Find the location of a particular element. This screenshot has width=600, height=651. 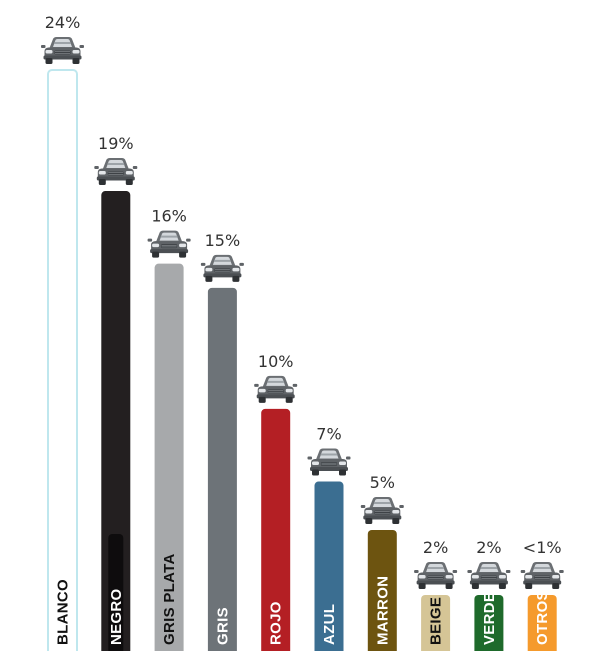

bar-otros is located at coordinates (542, 623).